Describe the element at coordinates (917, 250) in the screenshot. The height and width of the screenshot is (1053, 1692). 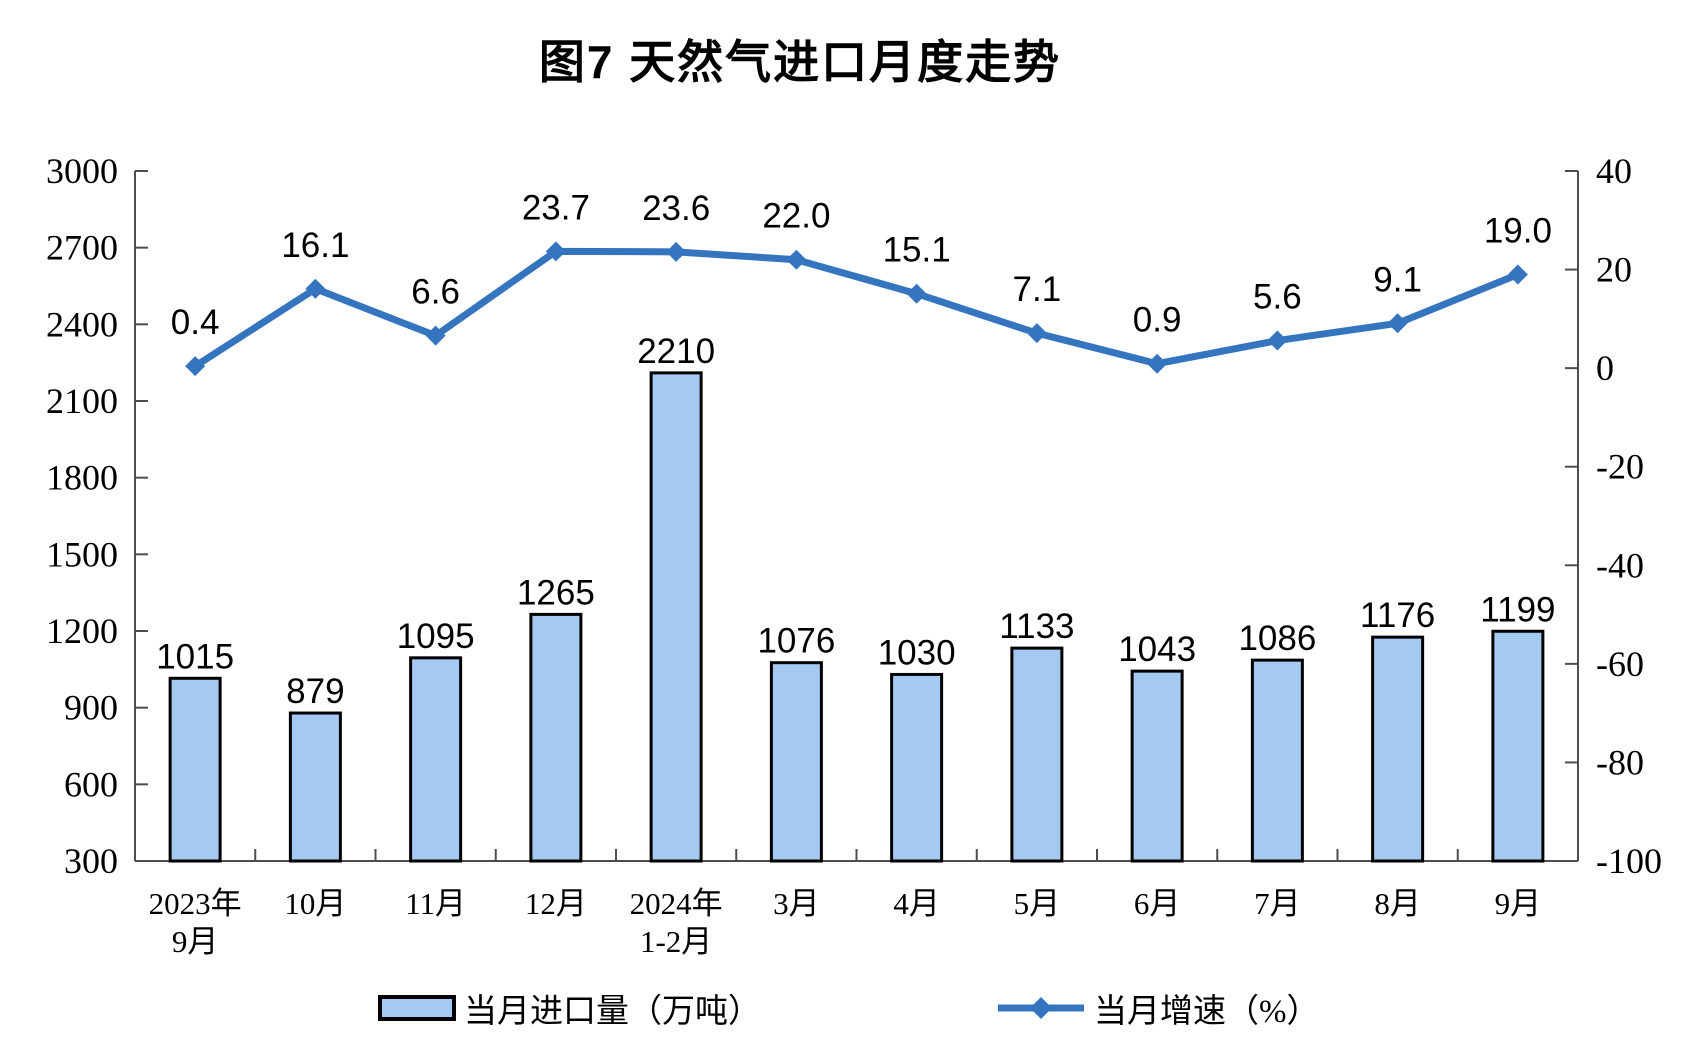
I see `line-value-label: 15.1` at that location.